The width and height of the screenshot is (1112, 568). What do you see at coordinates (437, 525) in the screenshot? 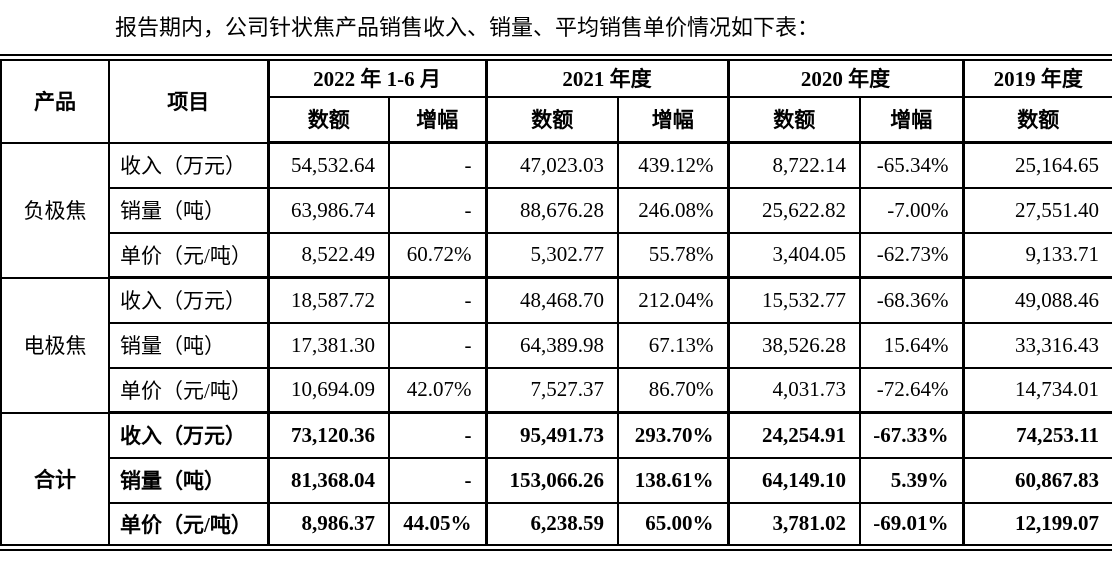
I see `cell-value: 44.05%` at bounding box center [437, 525].